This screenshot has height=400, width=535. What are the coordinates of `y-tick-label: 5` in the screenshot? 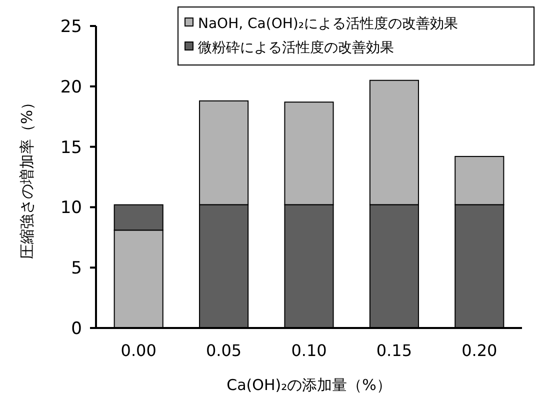 It's located at (76, 268).